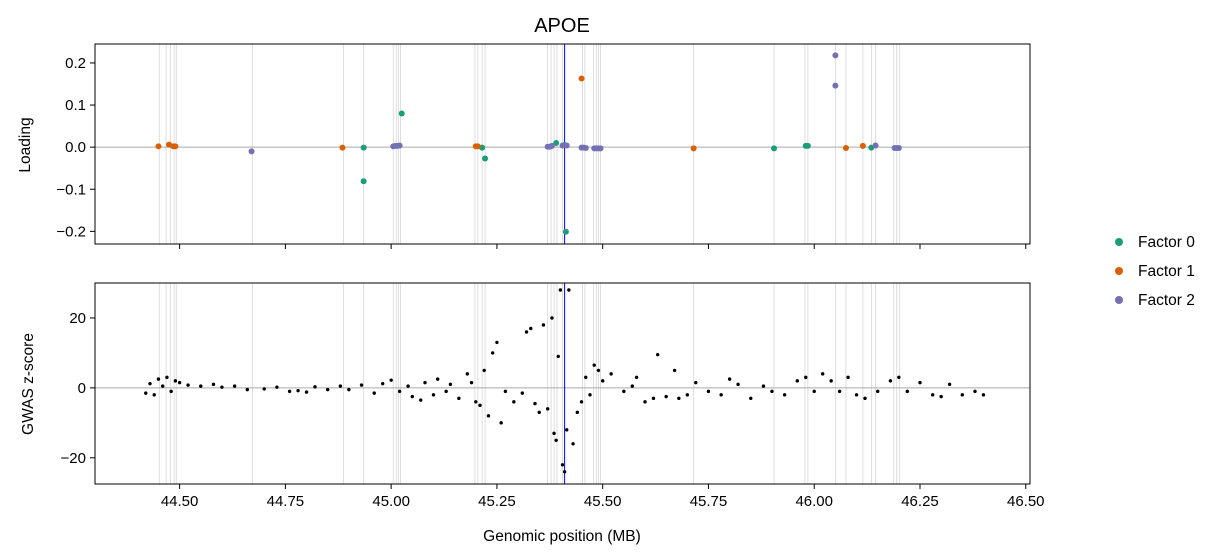 This screenshot has height=559, width=1225. Describe the element at coordinates (73, 458) in the screenshot. I see `gwas-y-tick-label: −20` at that location.